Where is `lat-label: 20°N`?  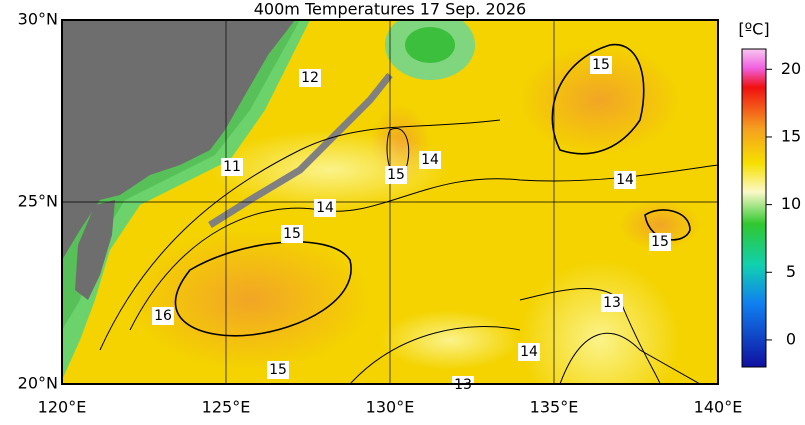
lat-label: 20°N is located at coordinates (38, 383).